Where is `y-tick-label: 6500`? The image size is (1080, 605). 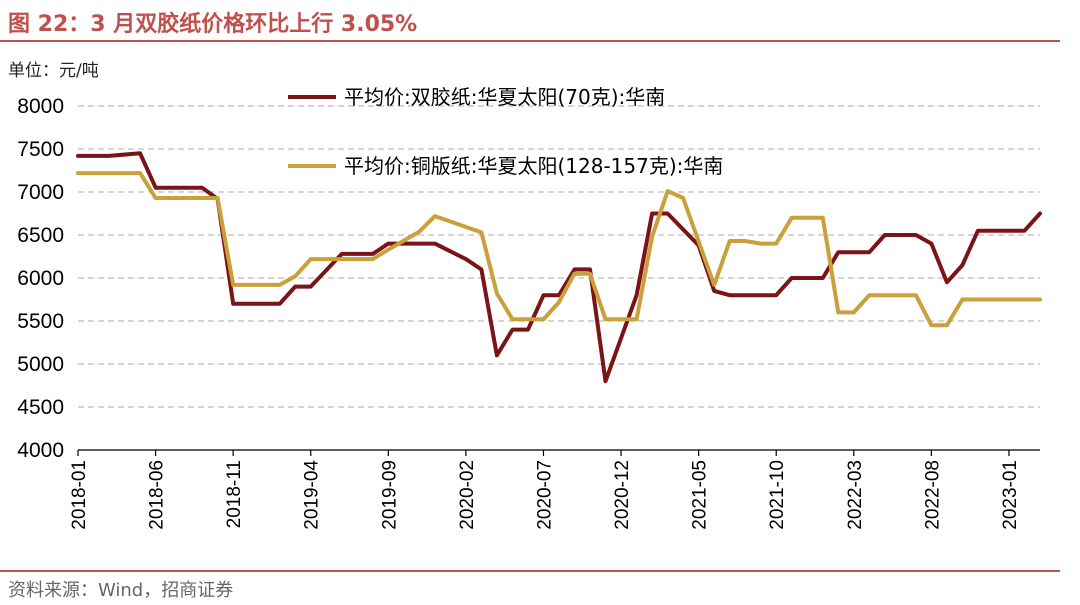 y-tick-label: 6500 is located at coordinates (40, 235).